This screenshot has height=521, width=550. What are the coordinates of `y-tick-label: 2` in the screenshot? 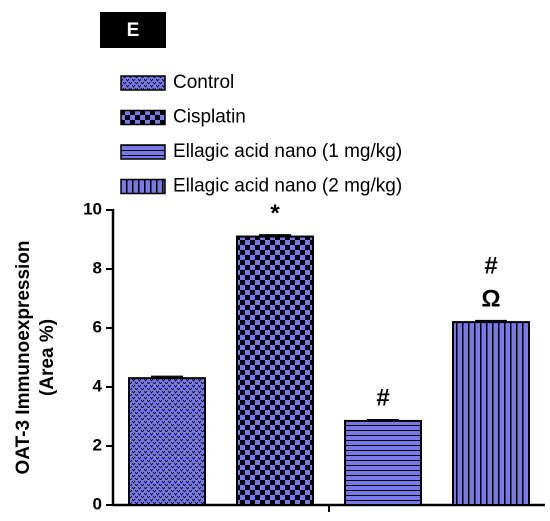 It's located at (97, 444).